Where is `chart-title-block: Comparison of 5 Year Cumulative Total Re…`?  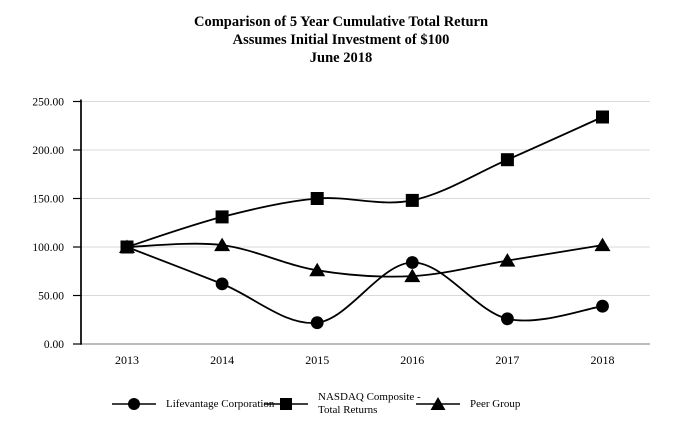
chart-title-block: Comparison of 5 Year Cumulative Total Re… is located at coordinates (341, 40).